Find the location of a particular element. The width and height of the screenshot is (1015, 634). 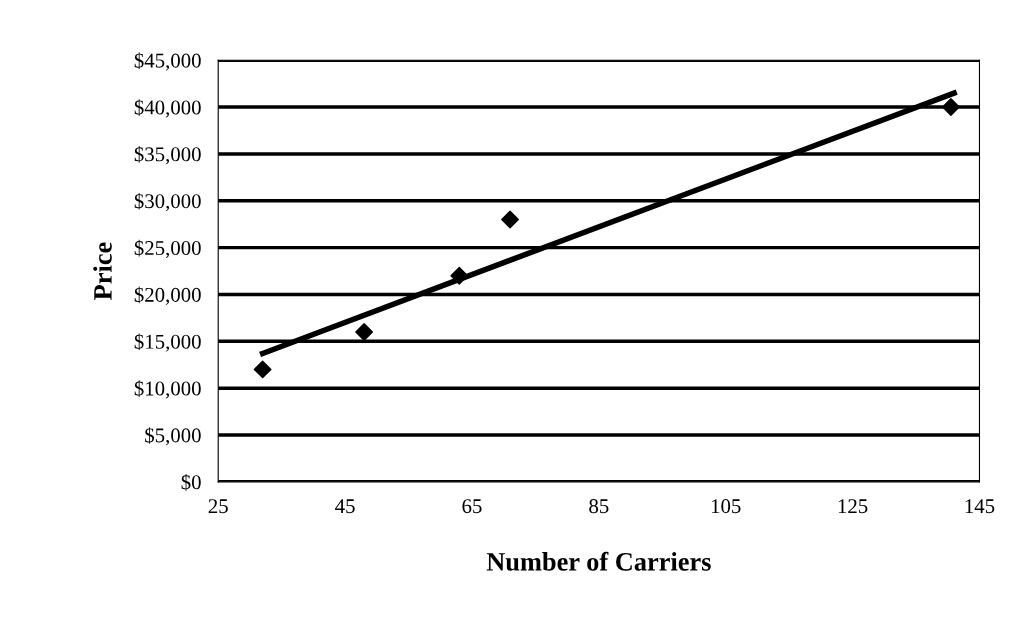

x-tick-label: 25 is located at coordinates (218, 506).